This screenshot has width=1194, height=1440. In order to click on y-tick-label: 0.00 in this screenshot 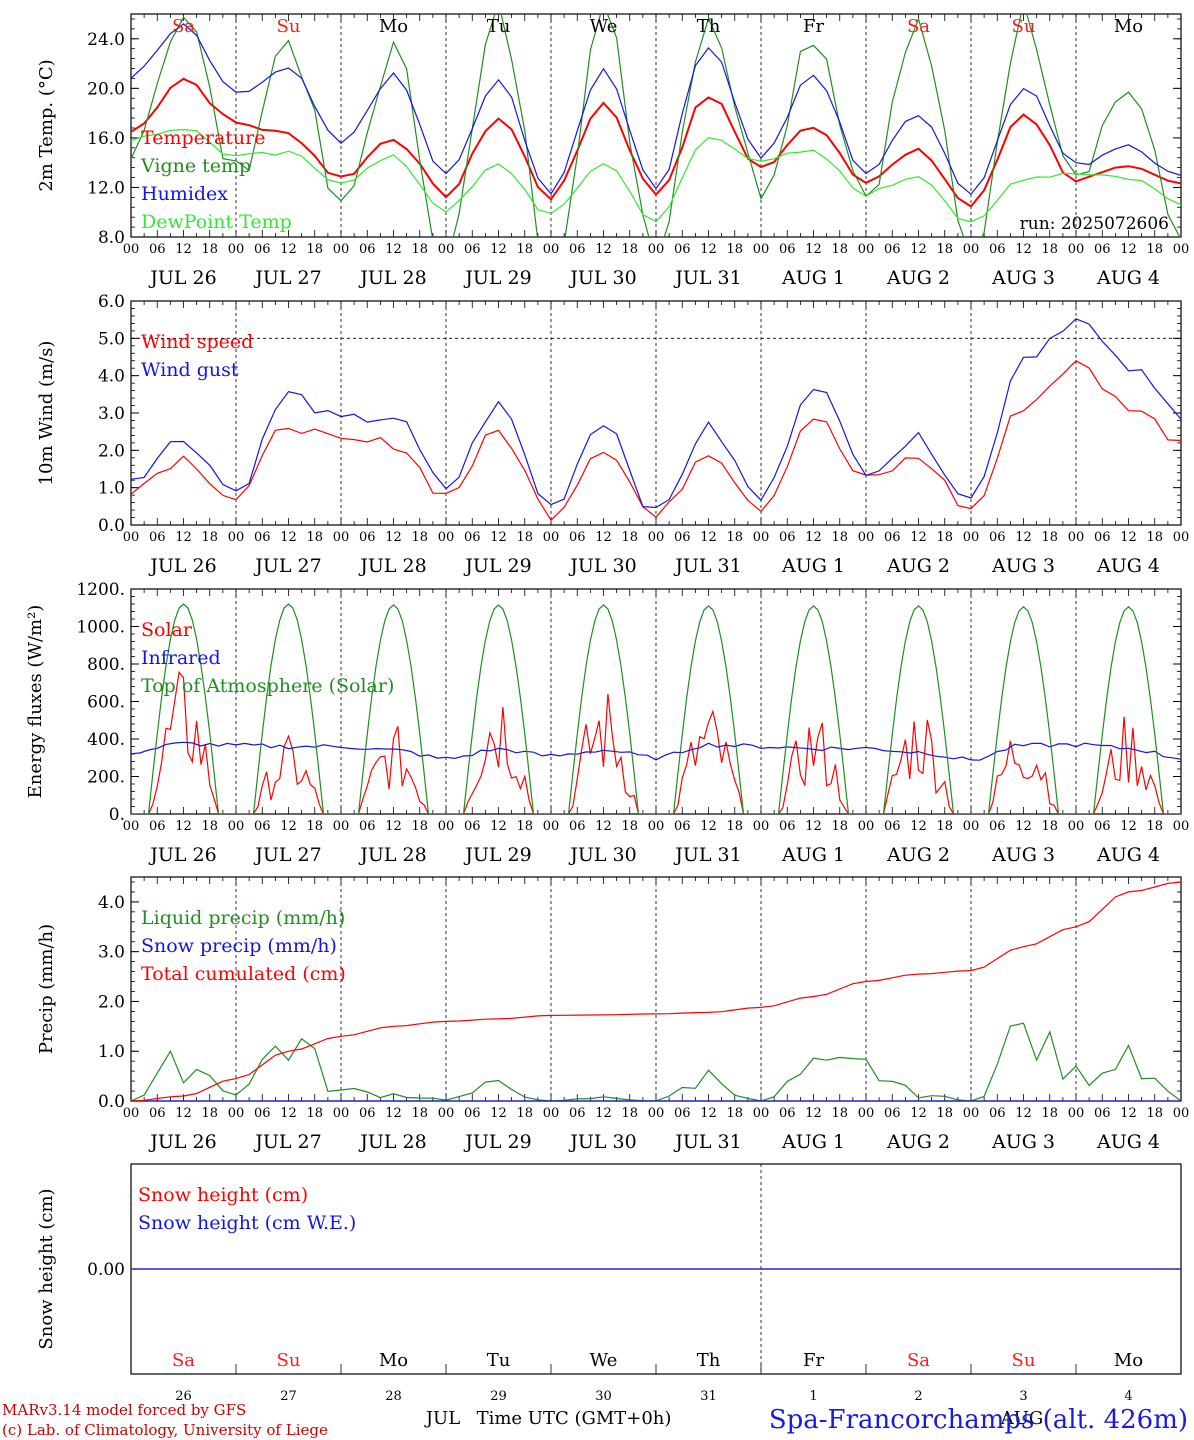, I will do `click(106, 1270)`.